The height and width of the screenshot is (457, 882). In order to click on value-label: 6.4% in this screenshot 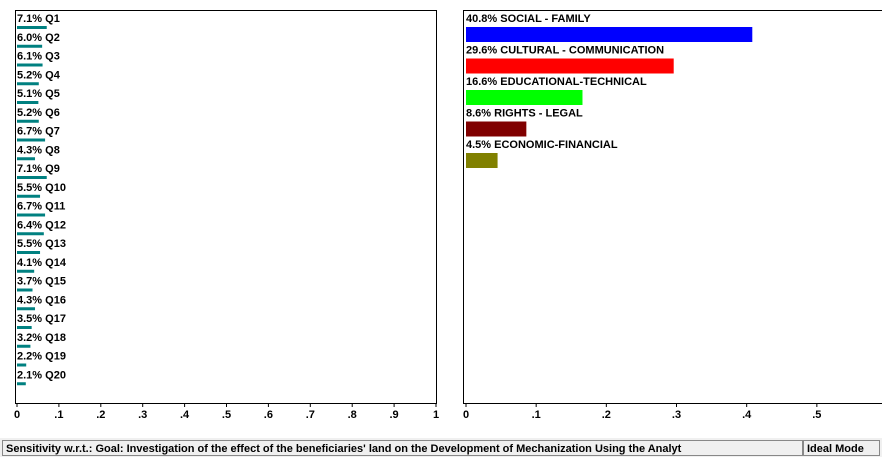, I will do `click(29, 225)`.